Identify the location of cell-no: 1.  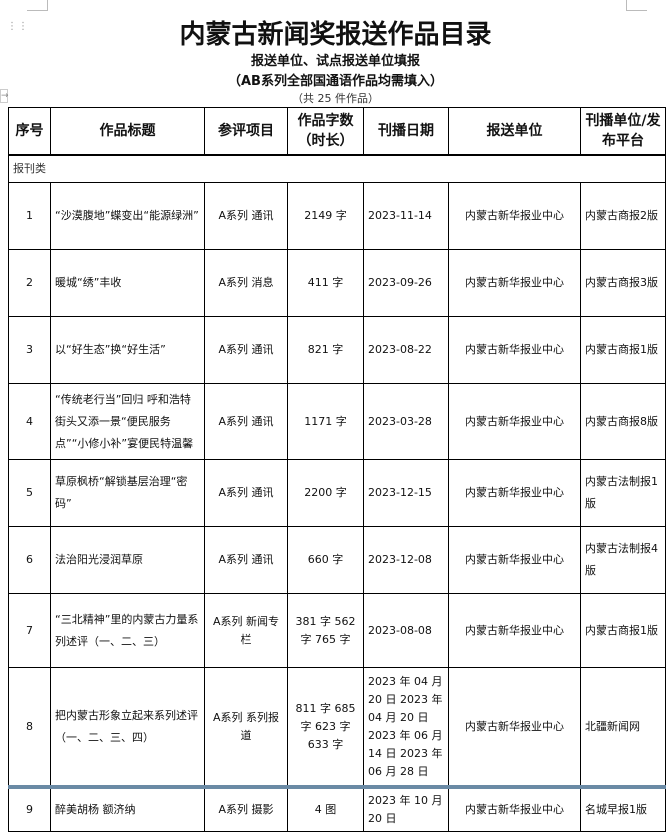
(29, 216).